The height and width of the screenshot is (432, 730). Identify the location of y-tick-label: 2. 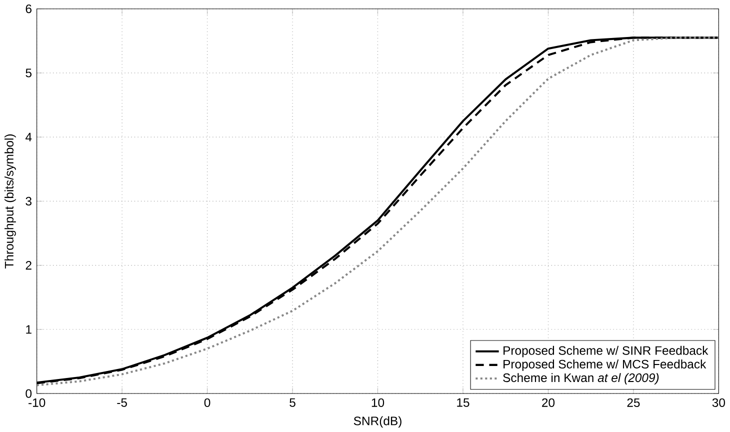
(29, 265).